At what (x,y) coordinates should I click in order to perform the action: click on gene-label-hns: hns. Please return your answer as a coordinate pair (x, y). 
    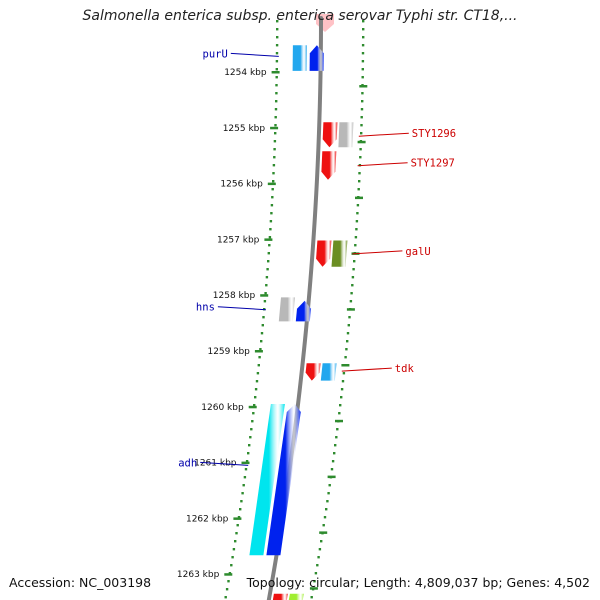
    Looking at the image, I should click on (205, 308).